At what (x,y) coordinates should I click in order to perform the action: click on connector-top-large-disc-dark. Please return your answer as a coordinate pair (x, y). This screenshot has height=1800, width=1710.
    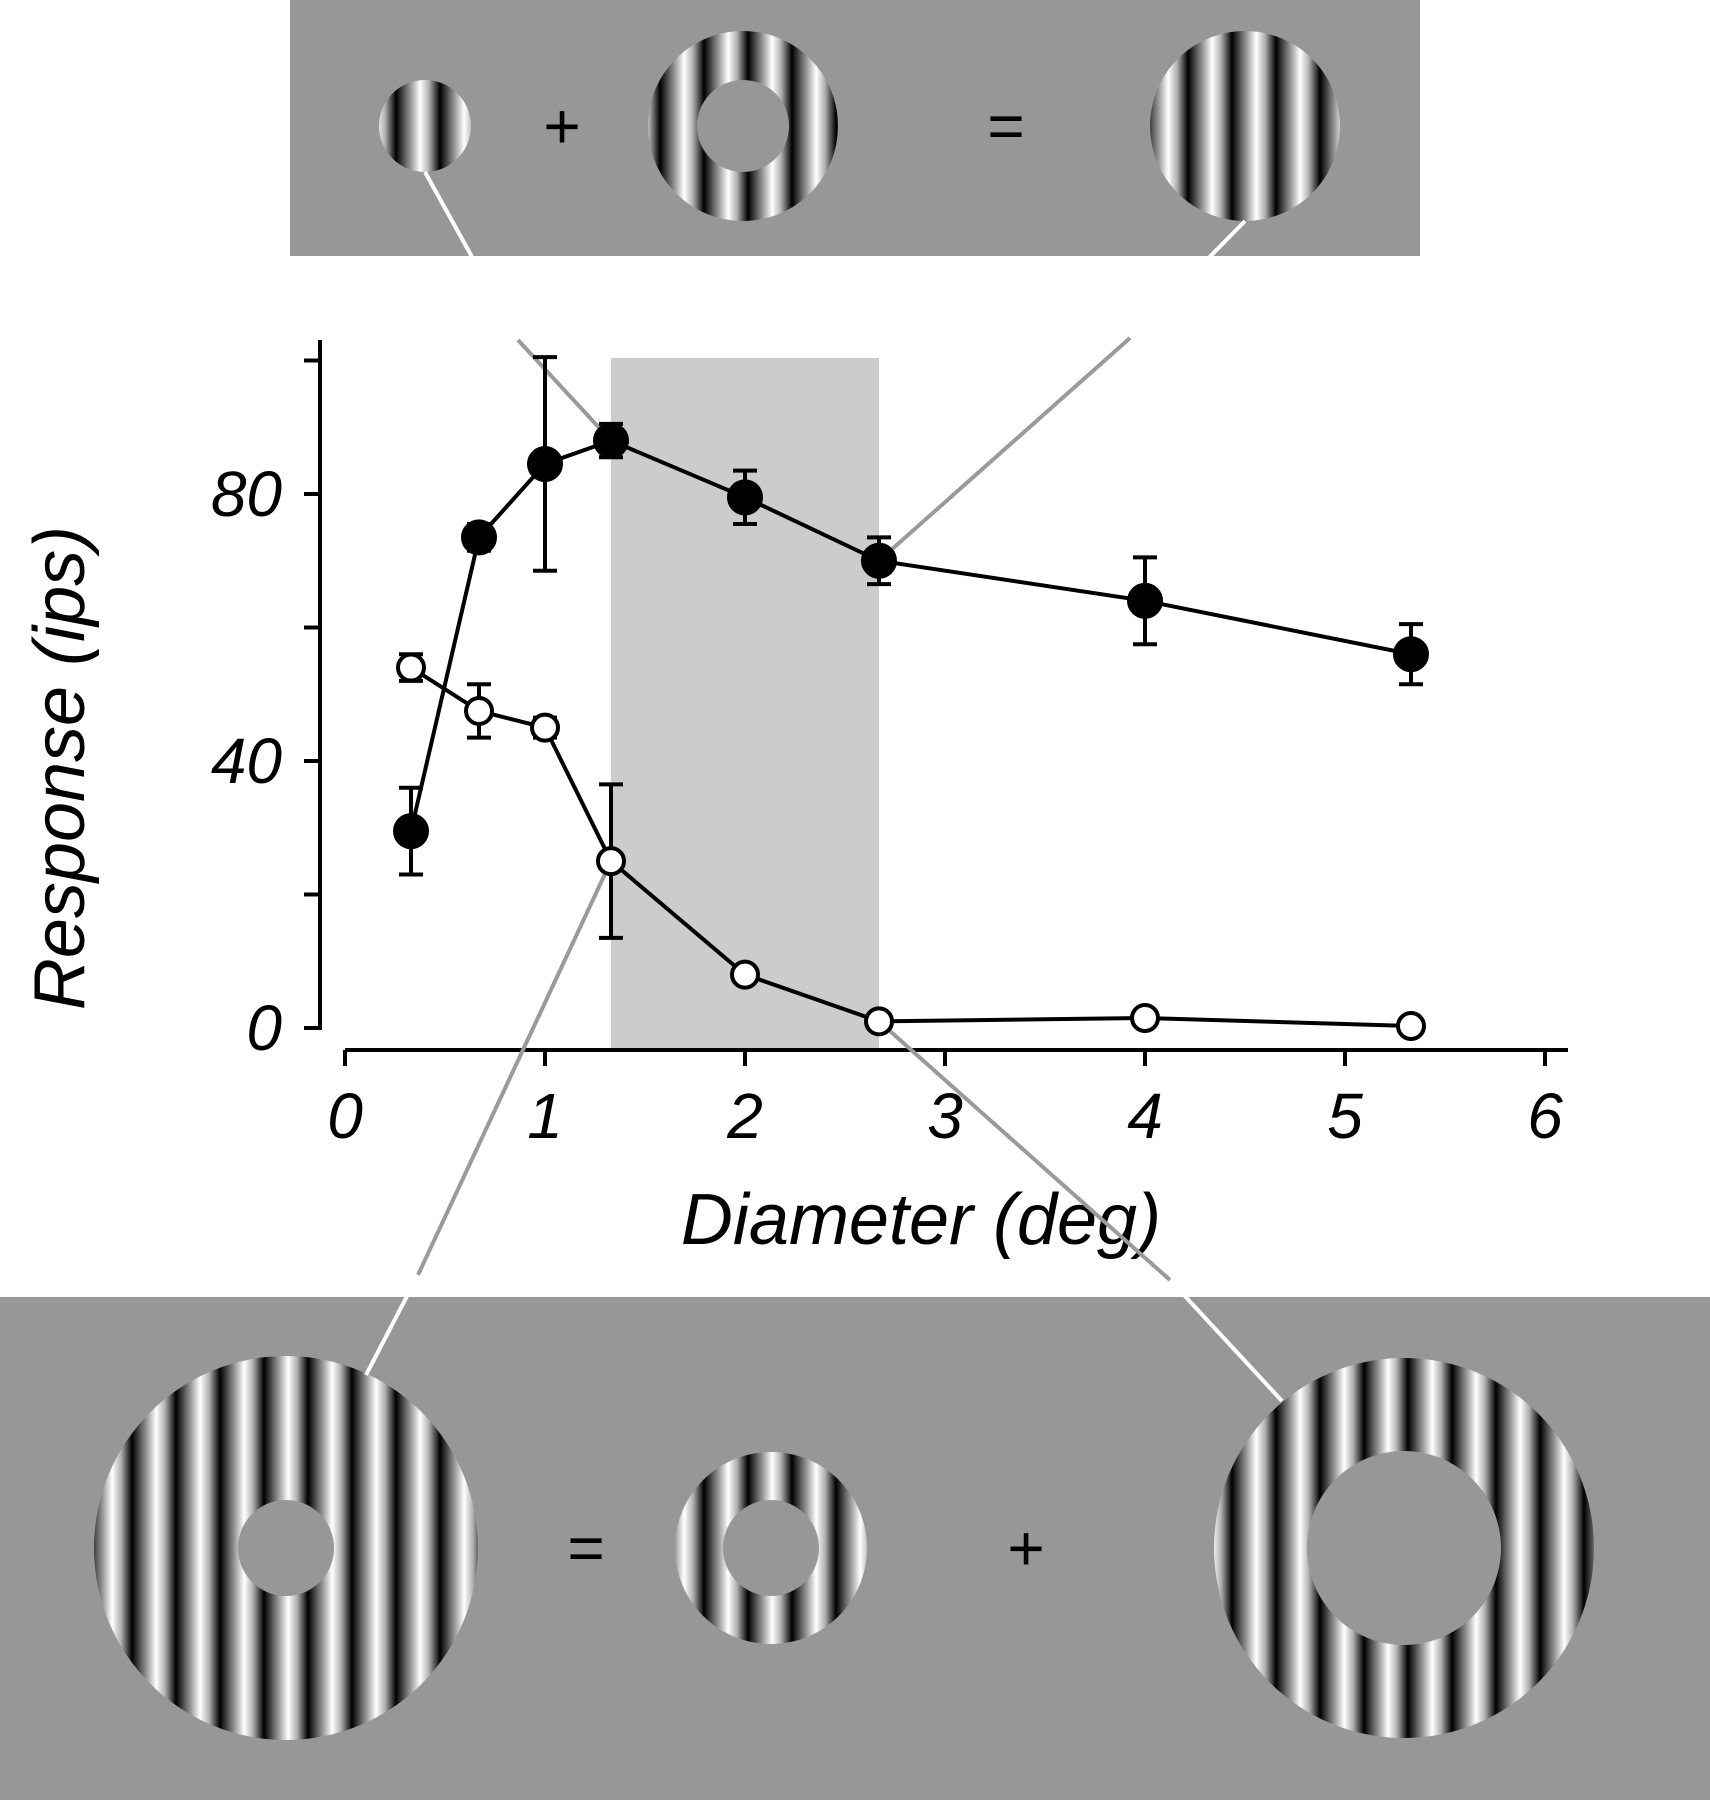
    Looking at the image, I should click on (1004, 449).